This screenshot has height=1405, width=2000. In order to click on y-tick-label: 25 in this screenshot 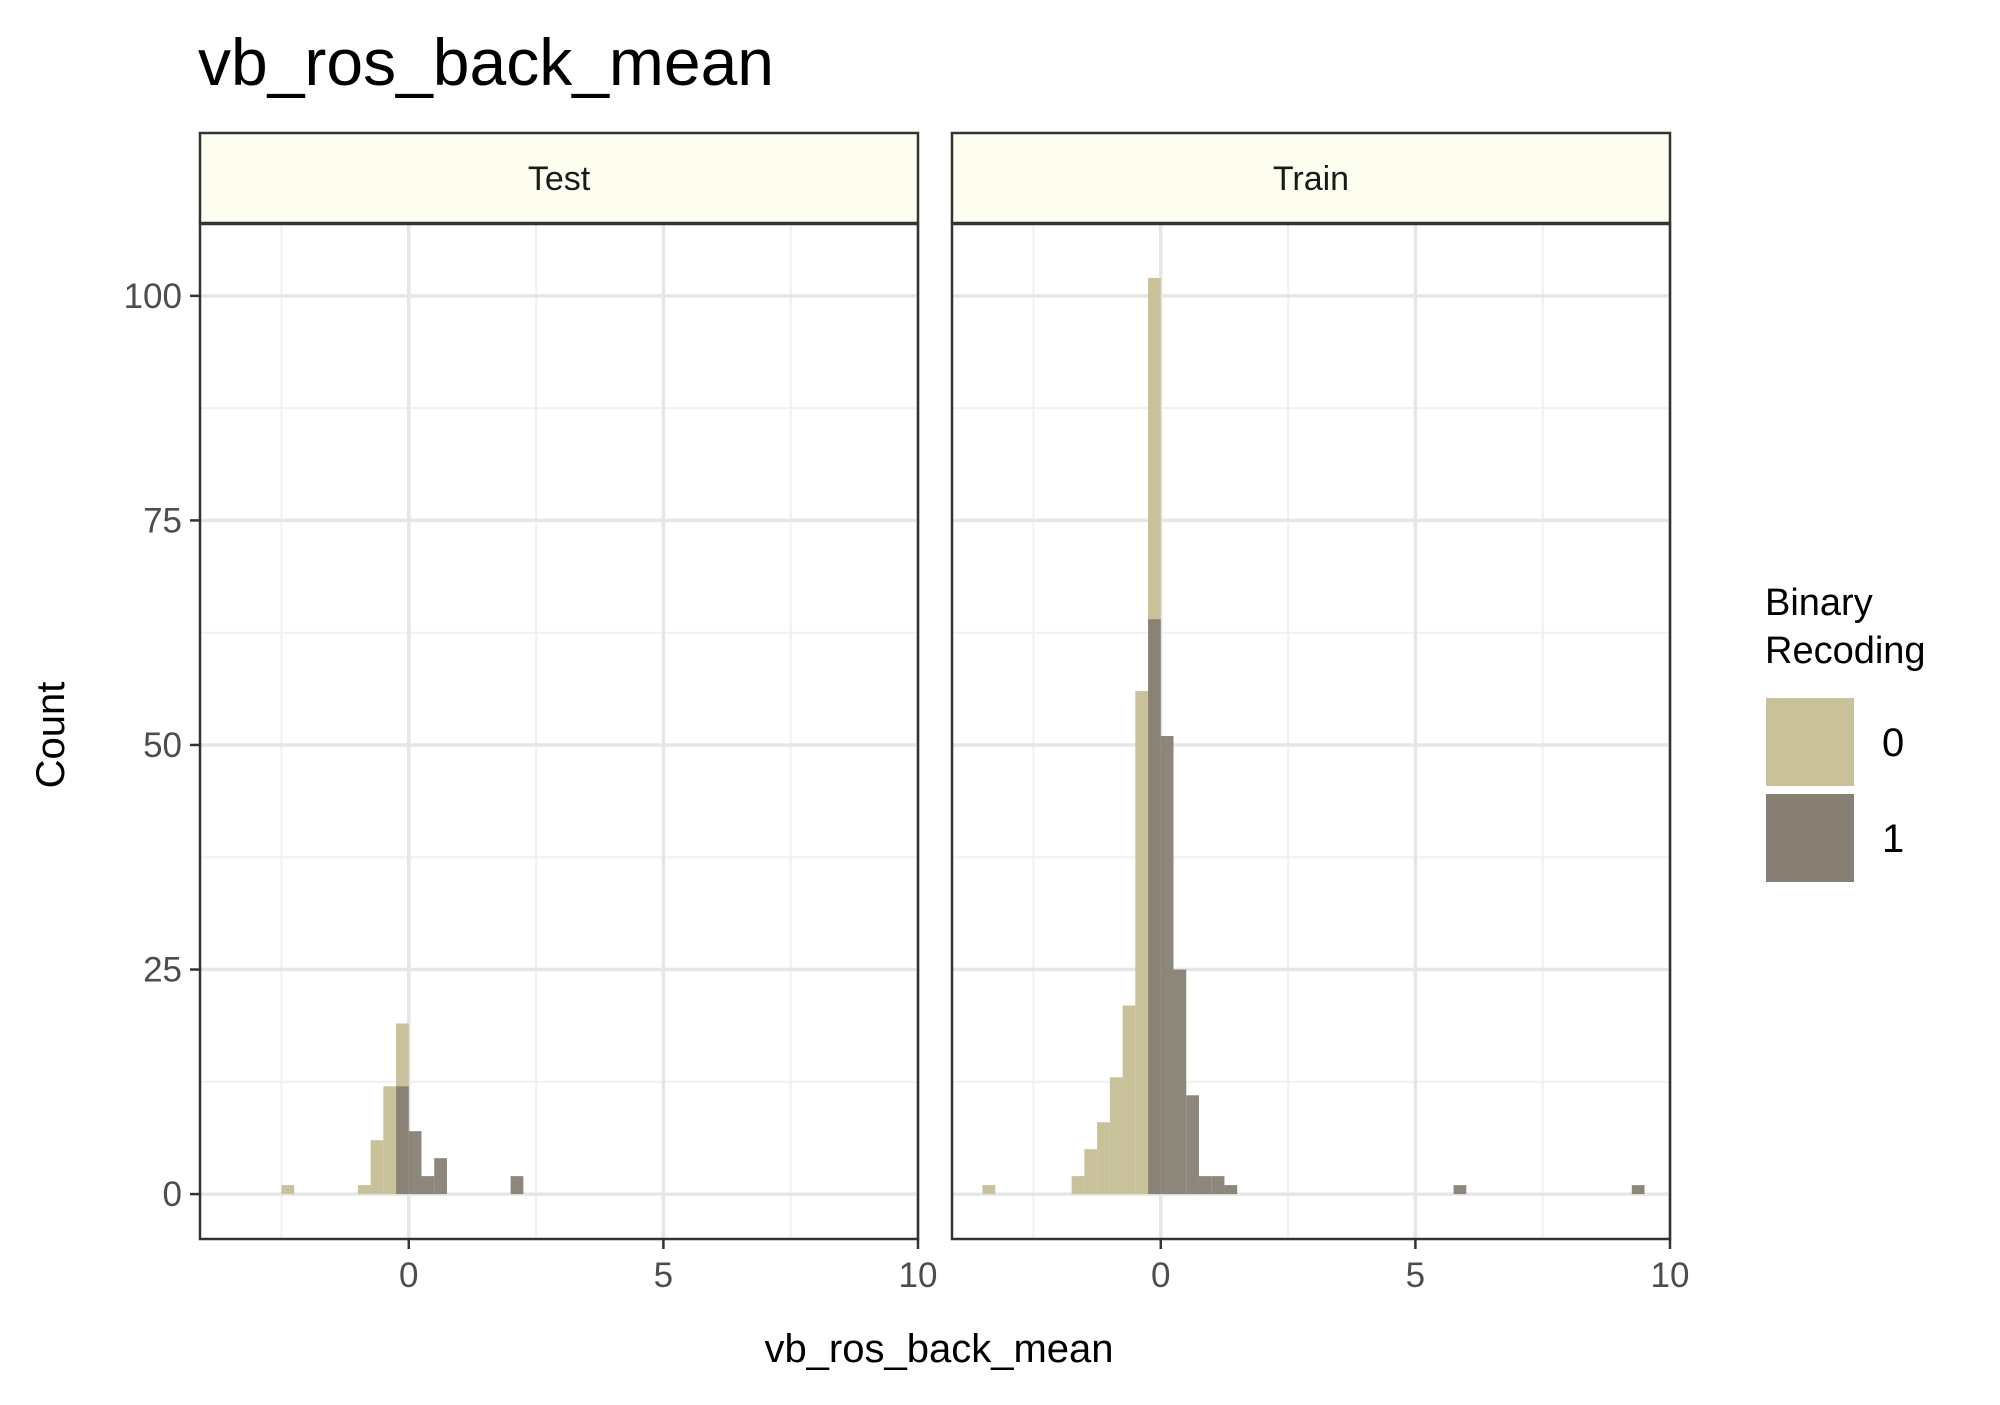, I will do `click(162, 970)`.